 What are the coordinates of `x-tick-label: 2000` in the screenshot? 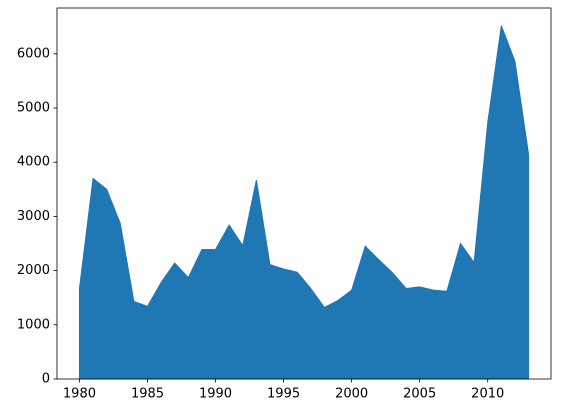 It's located at (351, 394).